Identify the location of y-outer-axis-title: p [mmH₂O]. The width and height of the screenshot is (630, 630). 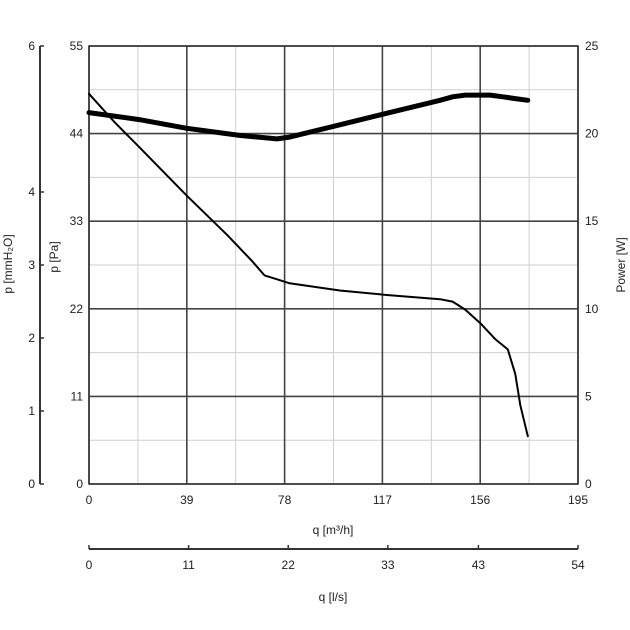
(8, 263).